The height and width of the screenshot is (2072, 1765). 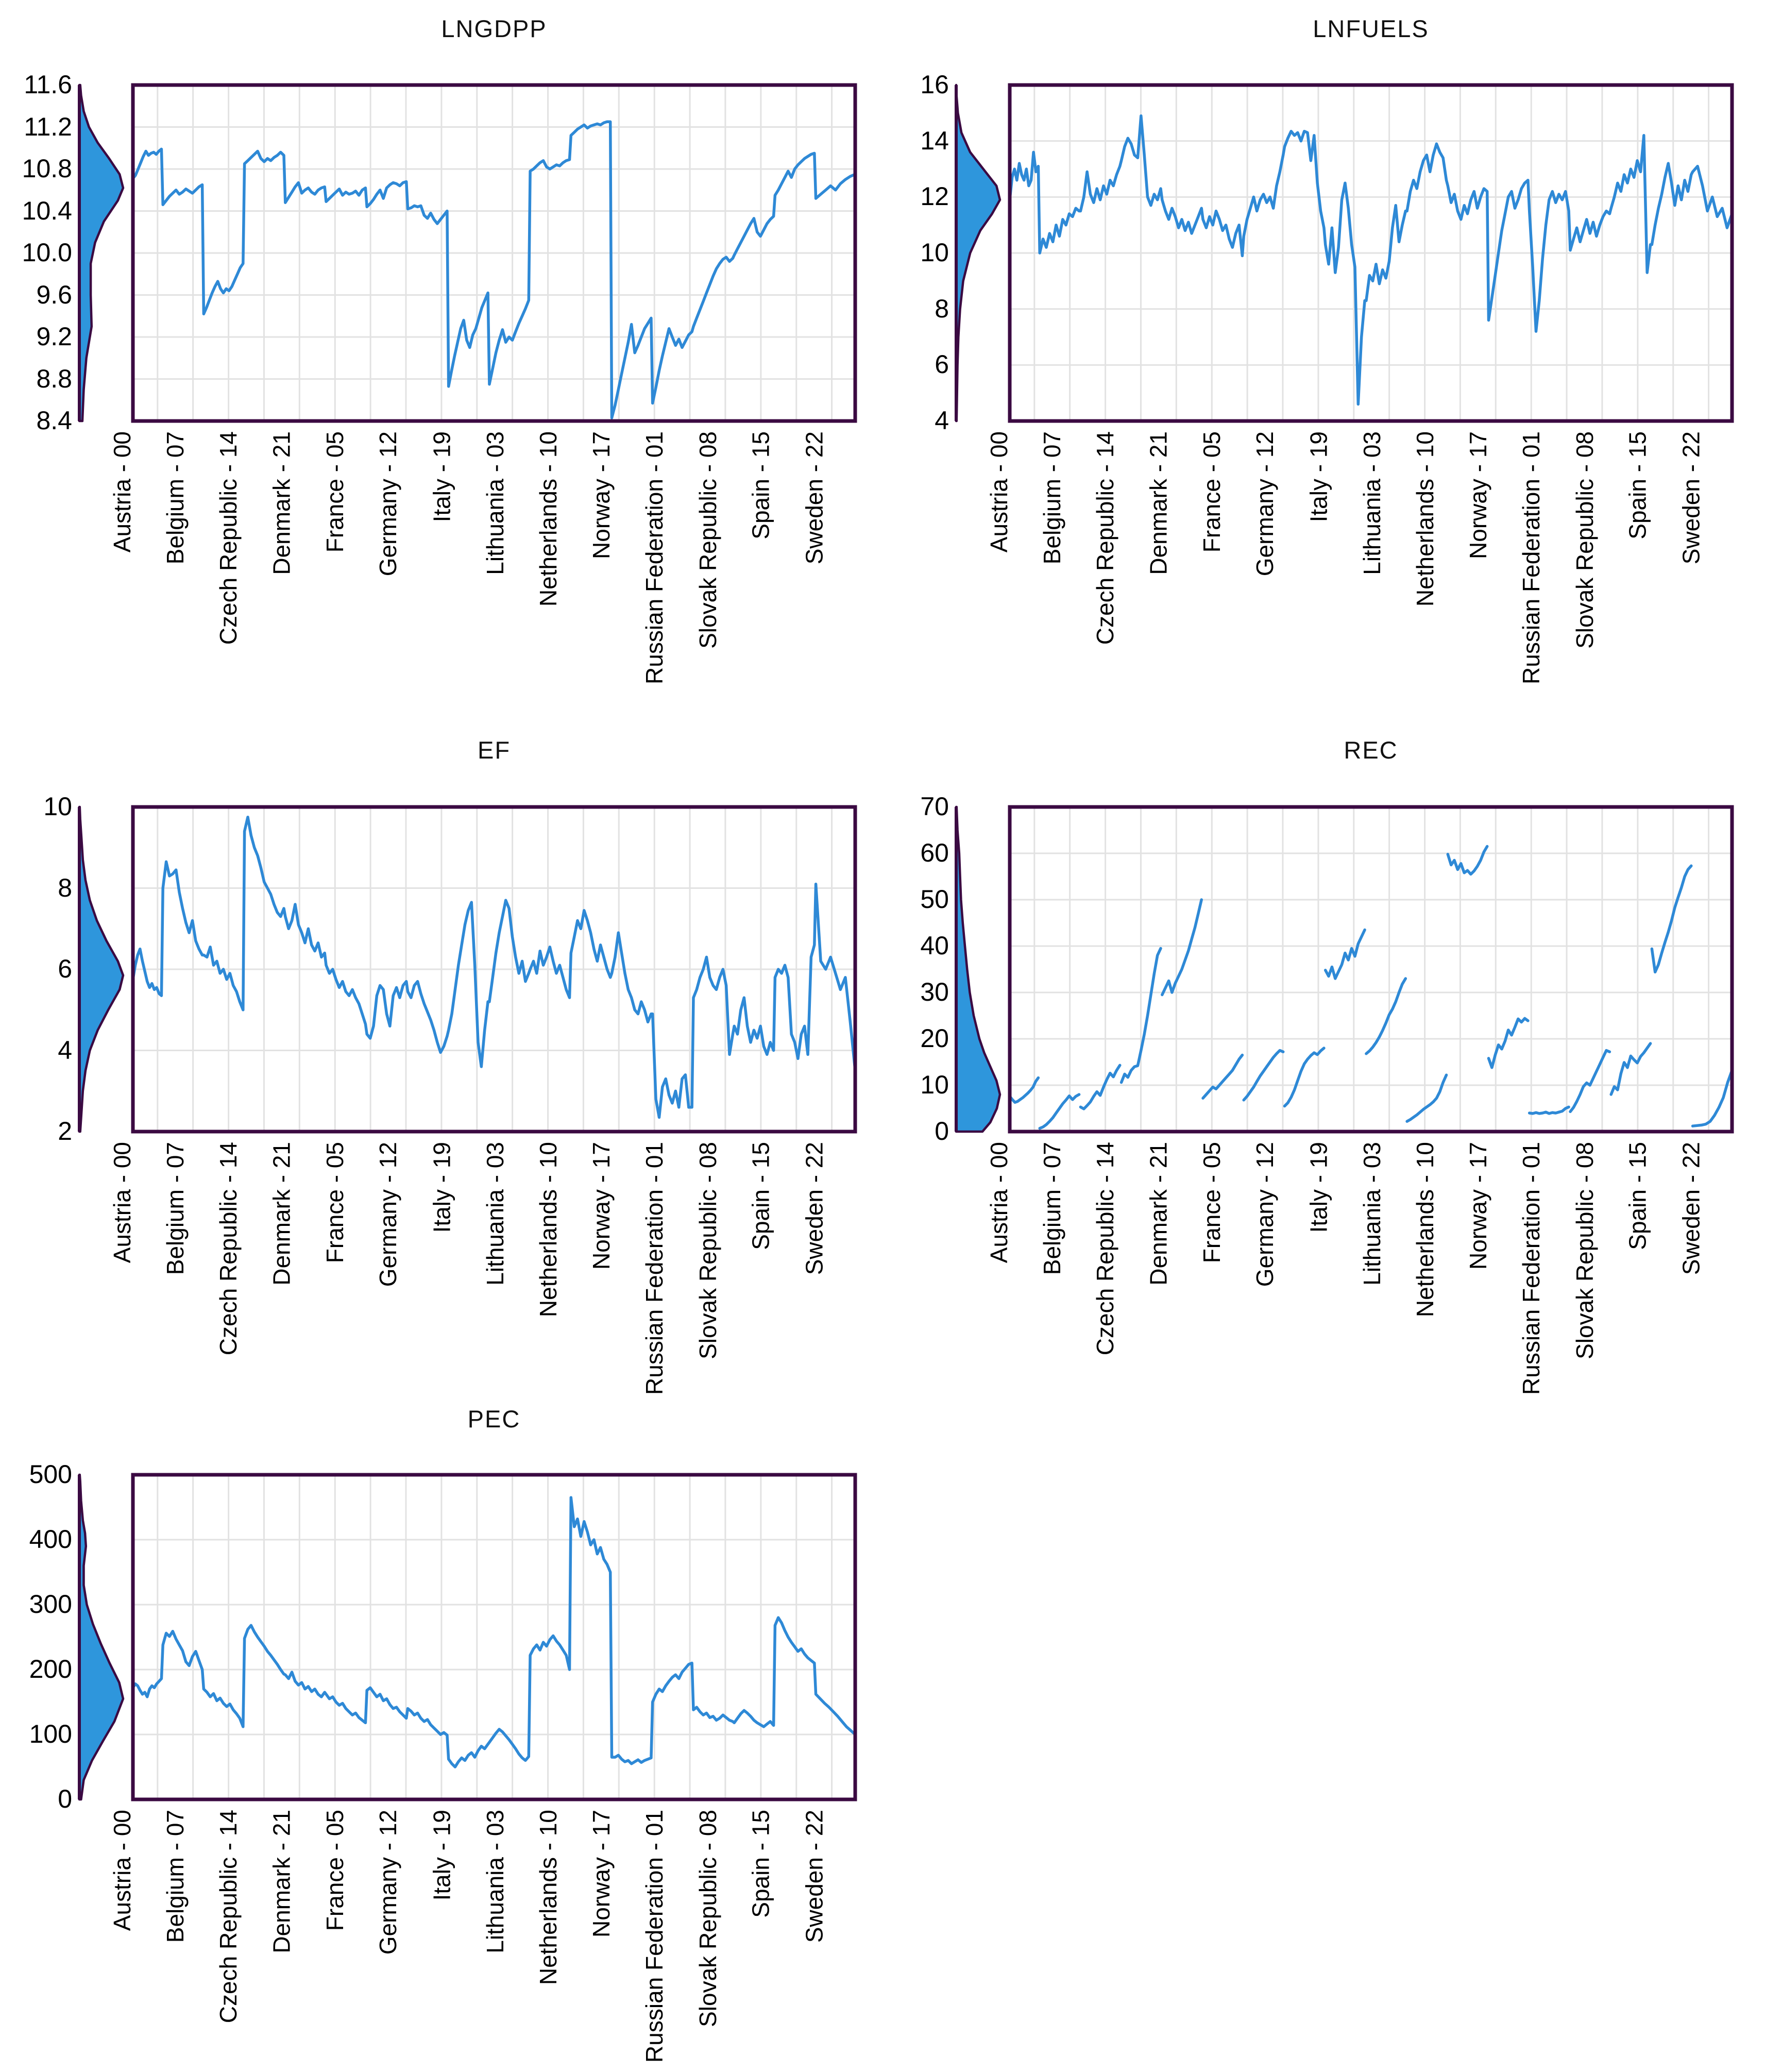 What do you see at coordinates (934, 85) in the screenshot?
I see `y-tick-label: 16` at bounding box center [934, 85].